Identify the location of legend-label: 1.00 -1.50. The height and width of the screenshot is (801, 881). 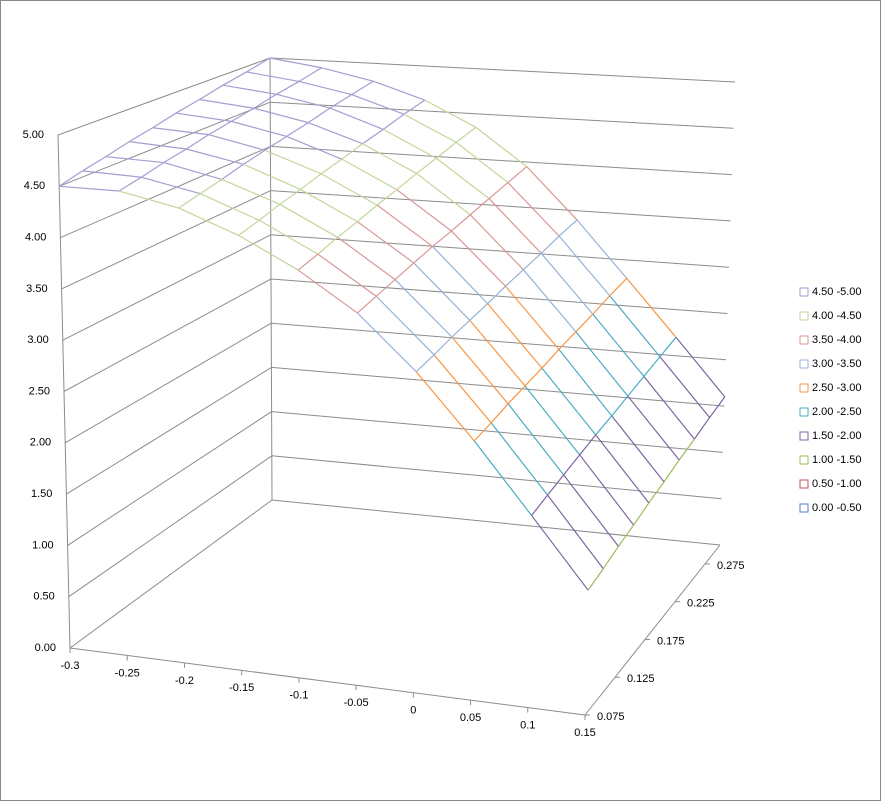
(837, 460).